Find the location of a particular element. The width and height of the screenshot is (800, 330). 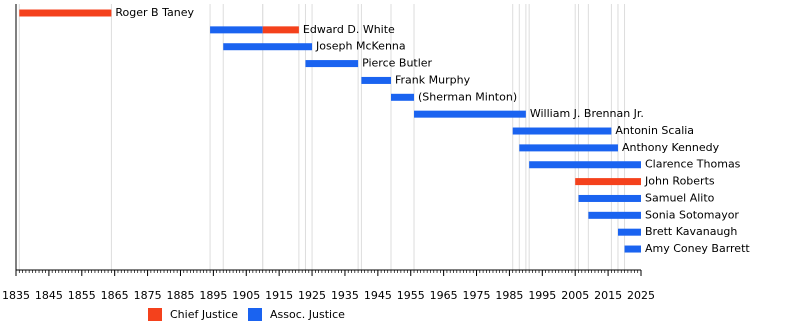

justice-label: Antonin Scalia is located at coordinates (654, 130).